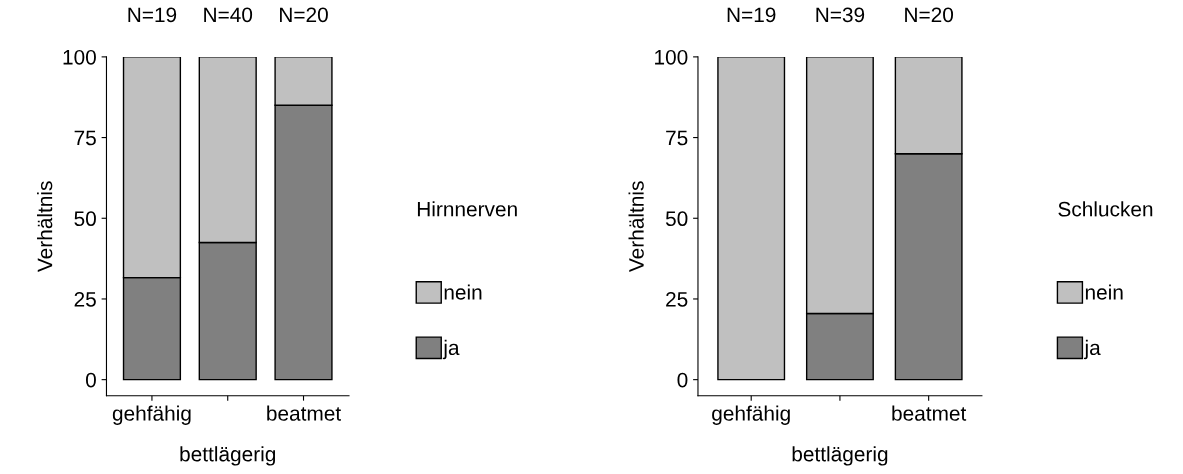  What do you see at coordinates (467, 209) in the screenshot?
I see `legend-title: Hirnnerven` at bounding box center [467, 209].